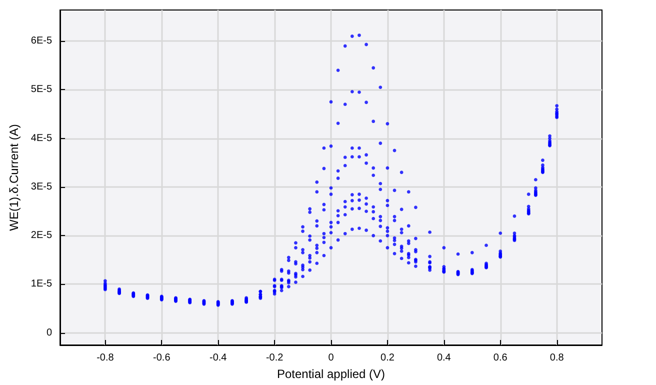 The image size is (656, 385). I want to click on y-tick-label: 4E-5, so click(41, 138).